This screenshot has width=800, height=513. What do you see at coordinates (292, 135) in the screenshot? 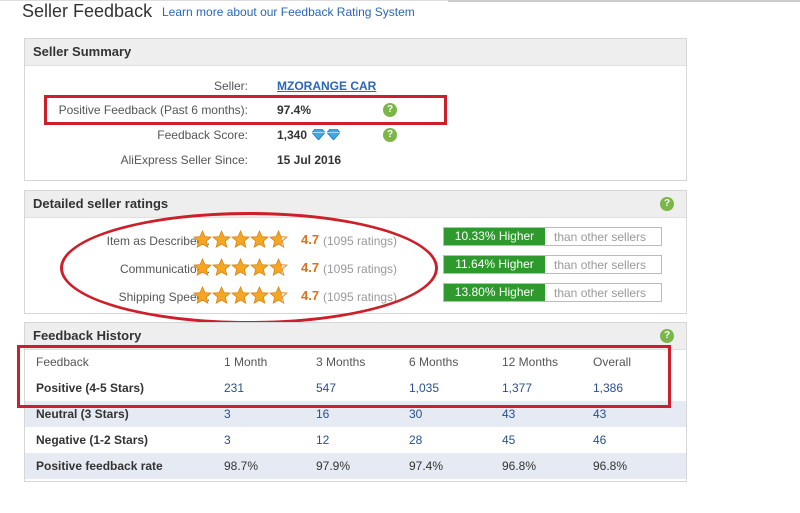
I see `feedback-score-number: 1,340` at bounding box center [292, 135].